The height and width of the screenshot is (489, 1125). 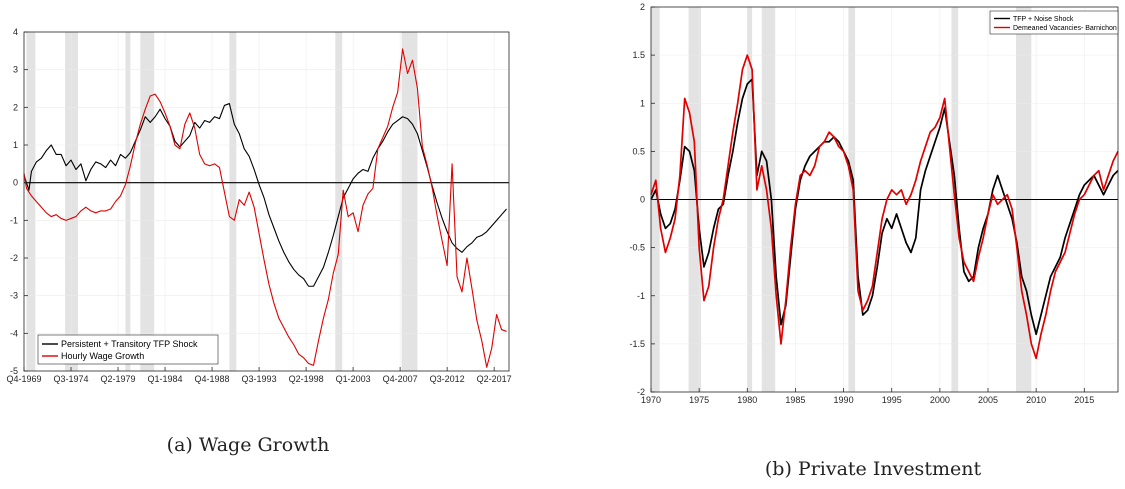 What do you see at coordinates (873, 469) in the screenshot?
I see `caption-b: (b) Private Investment` at bounding box center [873, 469].